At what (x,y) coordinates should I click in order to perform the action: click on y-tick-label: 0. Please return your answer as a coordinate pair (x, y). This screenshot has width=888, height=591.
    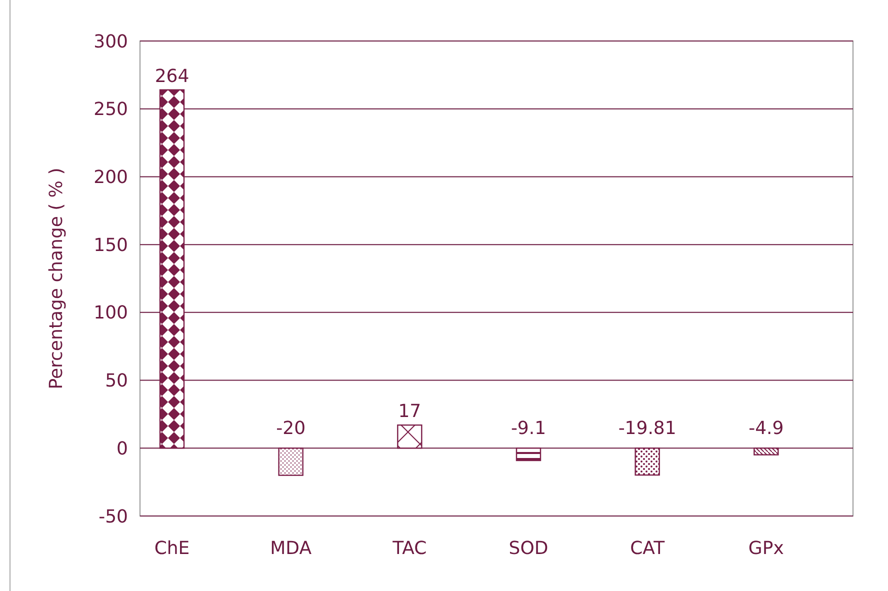
    Looking at the image, I should click on (122, 449).